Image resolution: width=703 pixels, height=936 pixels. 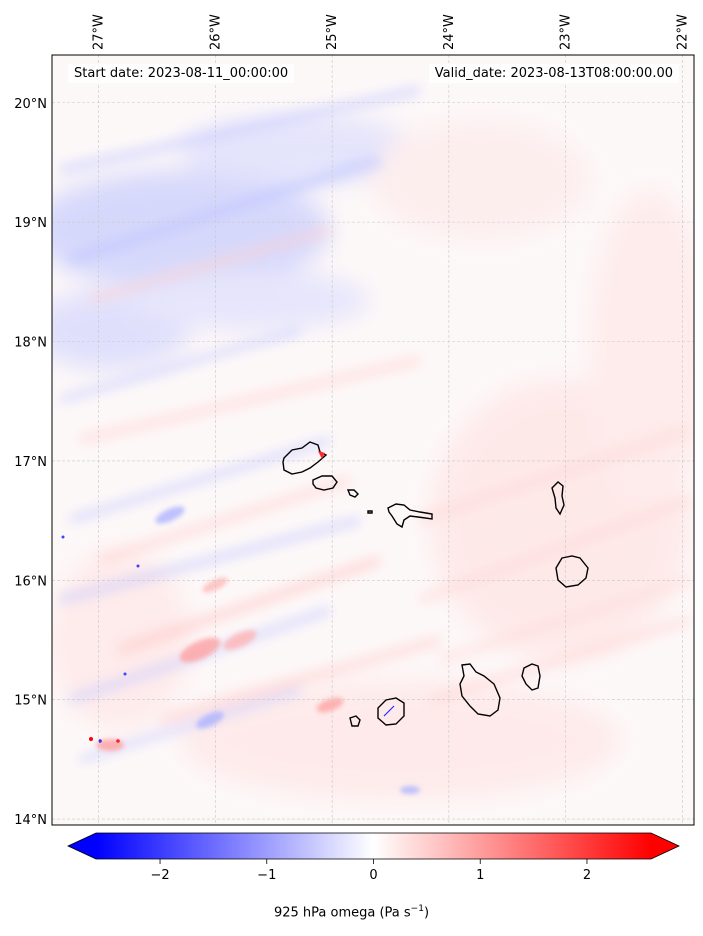 I want to click on latitude-tick-labels: 20°N 19°N 18°N 17°N 16°N 15°N 14°N, so click(x=30, y=462).